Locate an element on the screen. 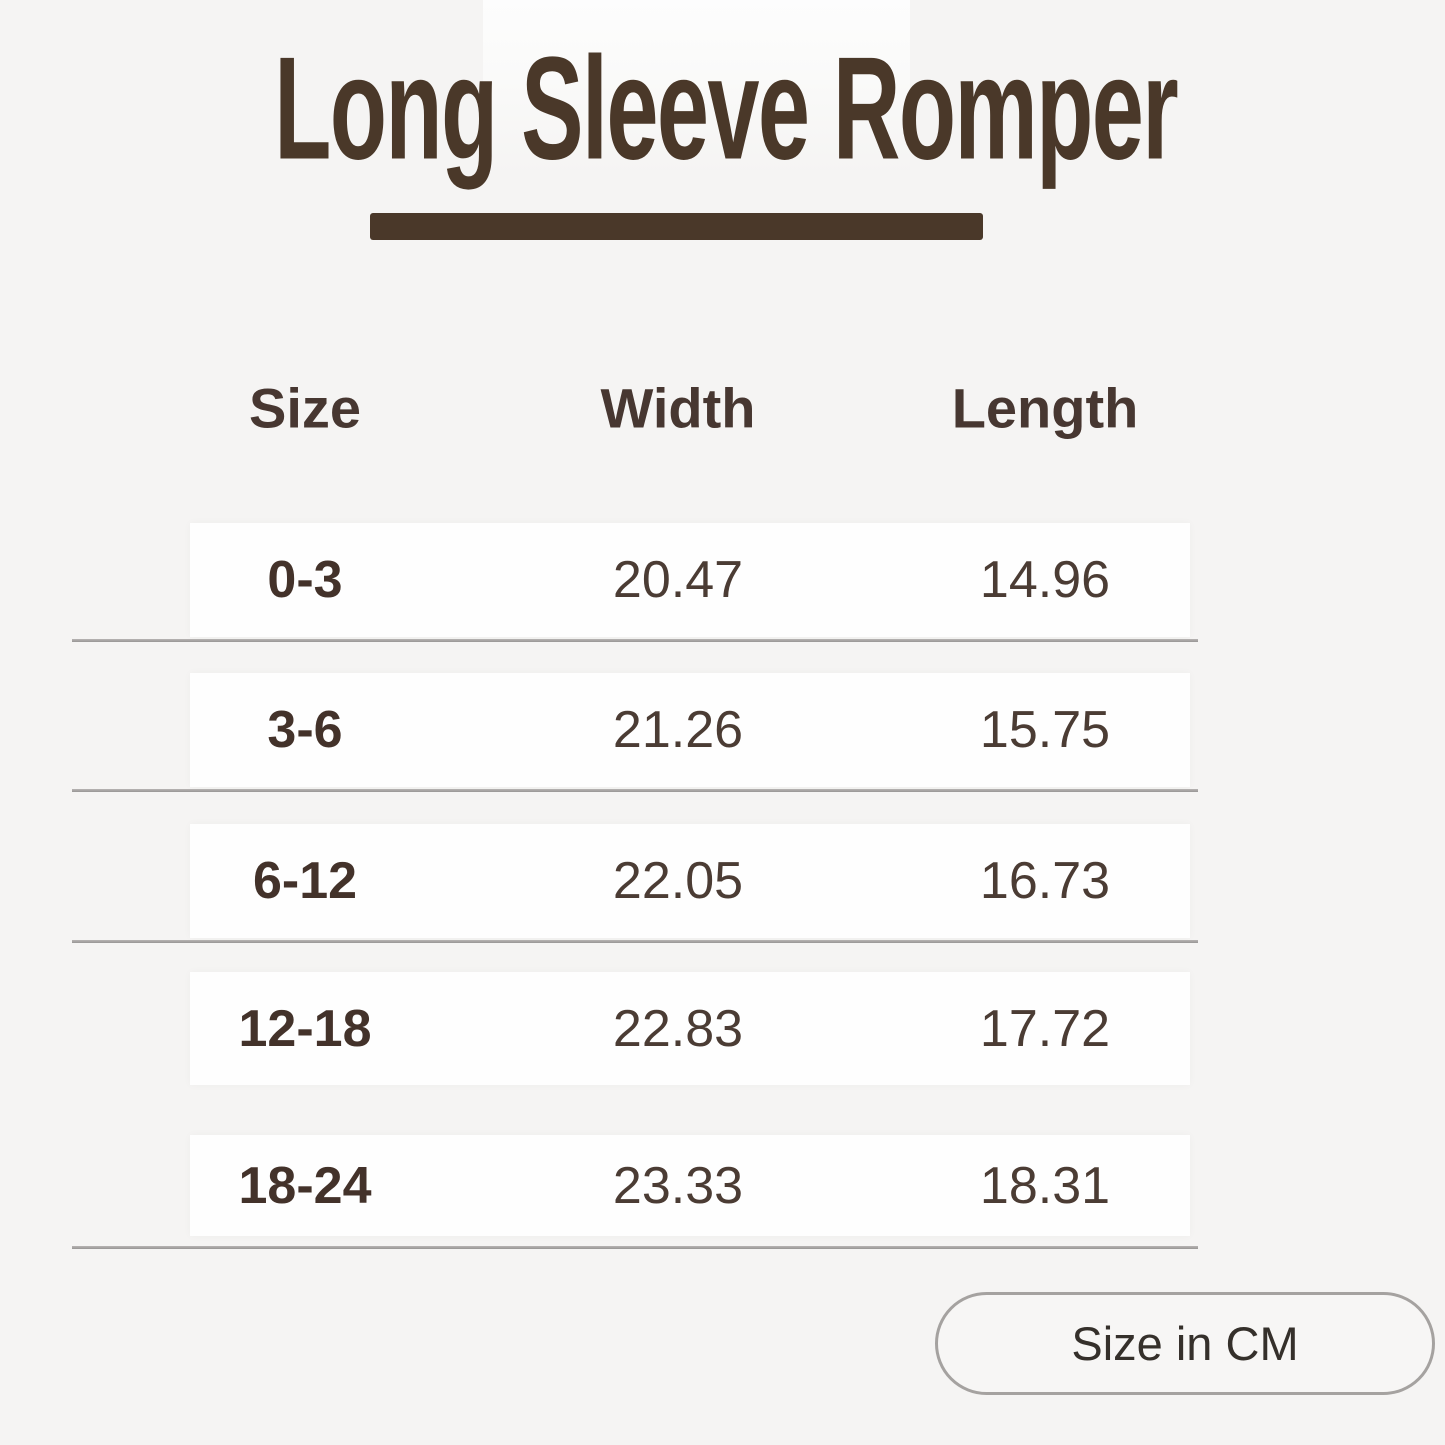 This screenshot has width=1445, height=1445. table-row: 12-18 22.83 17.72 is located at coordinates (690, 1028).